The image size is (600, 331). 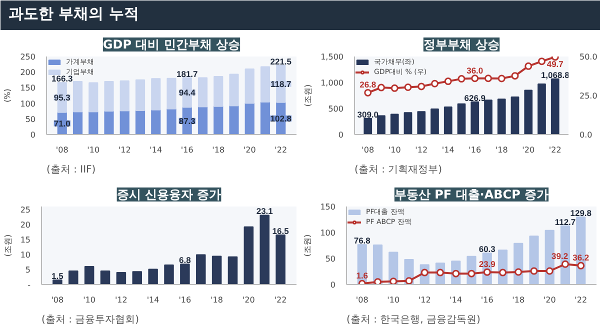 What do you see at coordinates (91, 320) in the screenshot?
I see `text: (출처 : 금융투자협회)` at bounding box center [91, 320].